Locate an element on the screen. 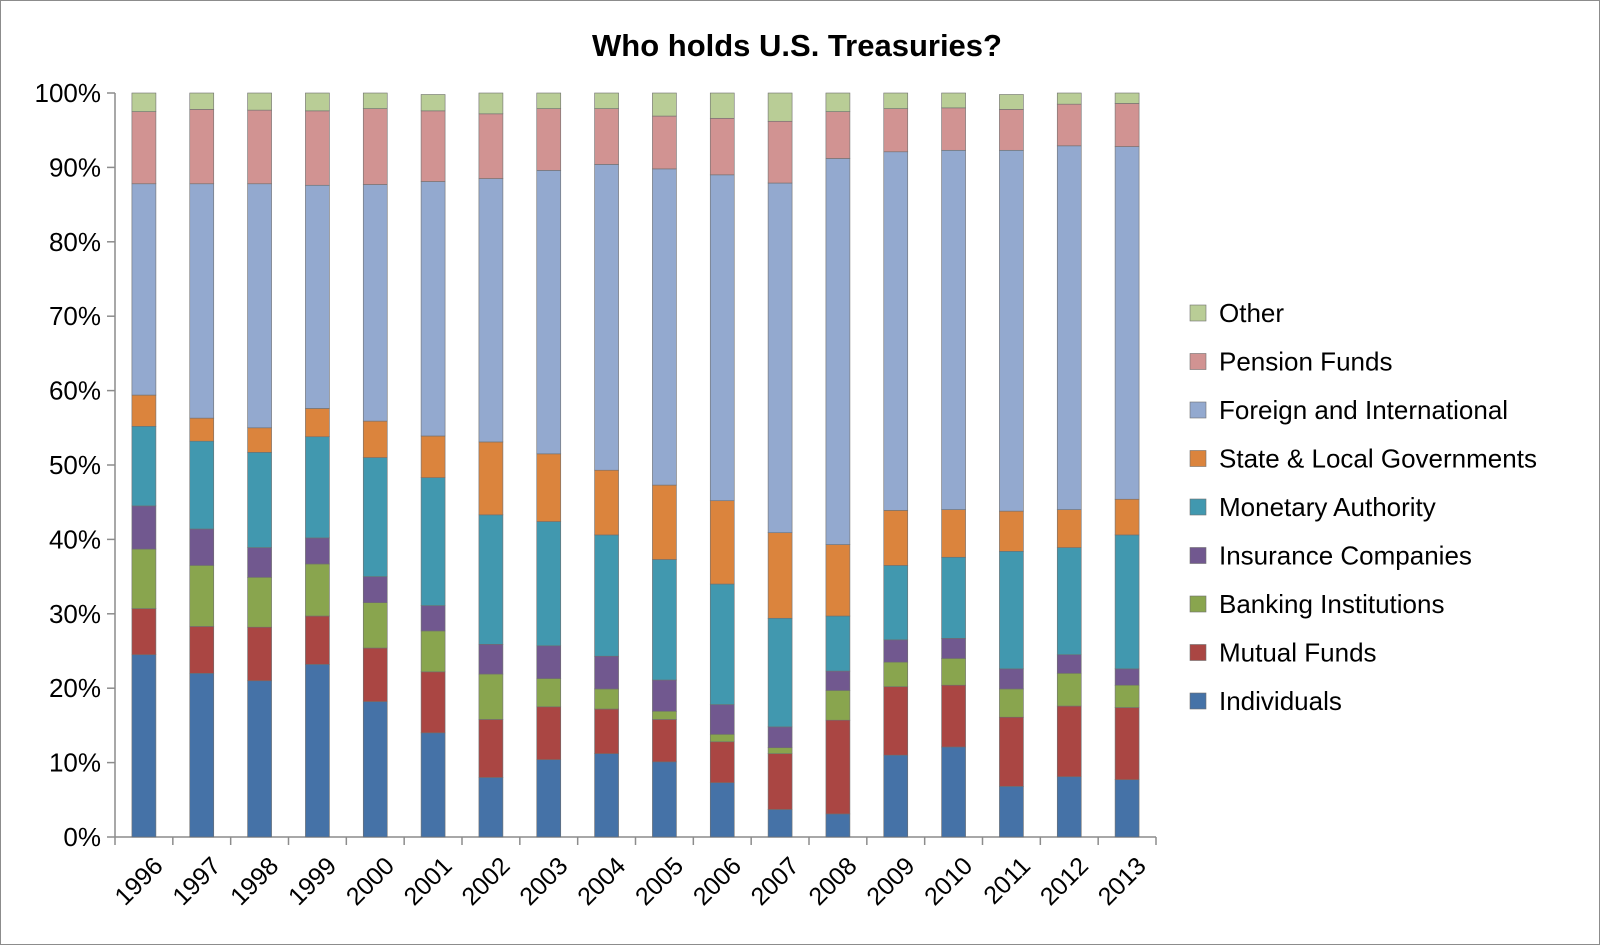 The width and height of the screenshot is (1600, 945). legend-item: State & Local Governments is located at coordinates (1363, 459).